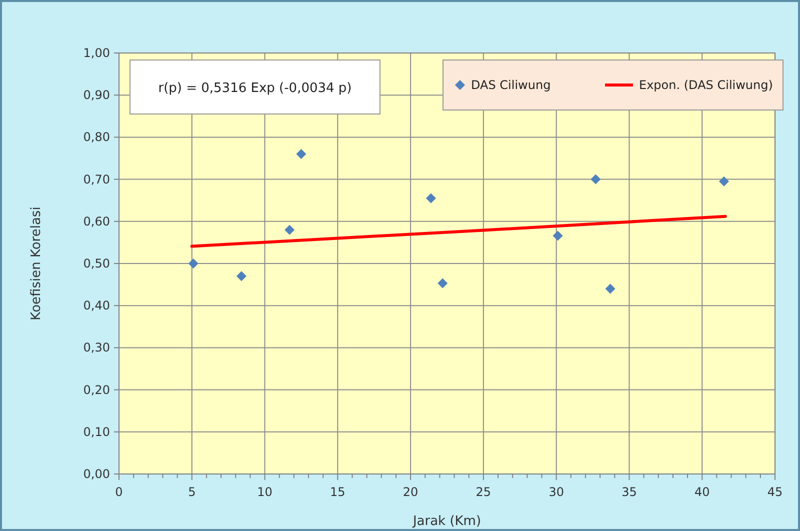 The image size is (800, 531). Describe the element at coordinates (458, 231) in the screenshot. I see `line-series` at that location.